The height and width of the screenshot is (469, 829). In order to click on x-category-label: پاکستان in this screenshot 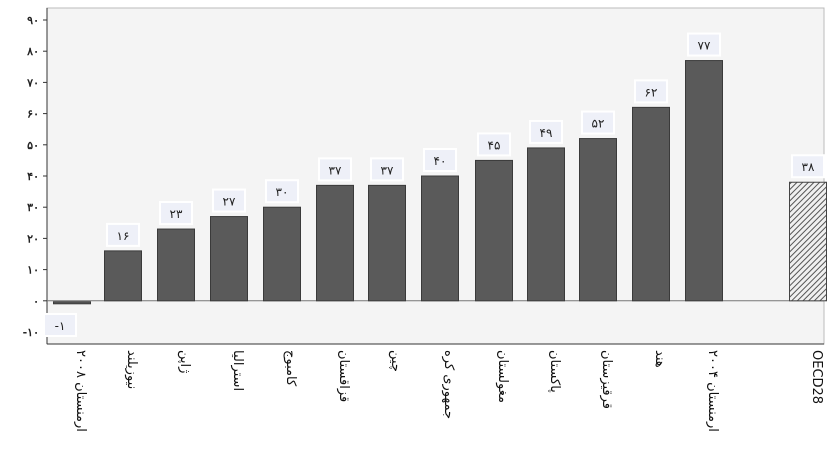, I will do `click(554, 371)`.